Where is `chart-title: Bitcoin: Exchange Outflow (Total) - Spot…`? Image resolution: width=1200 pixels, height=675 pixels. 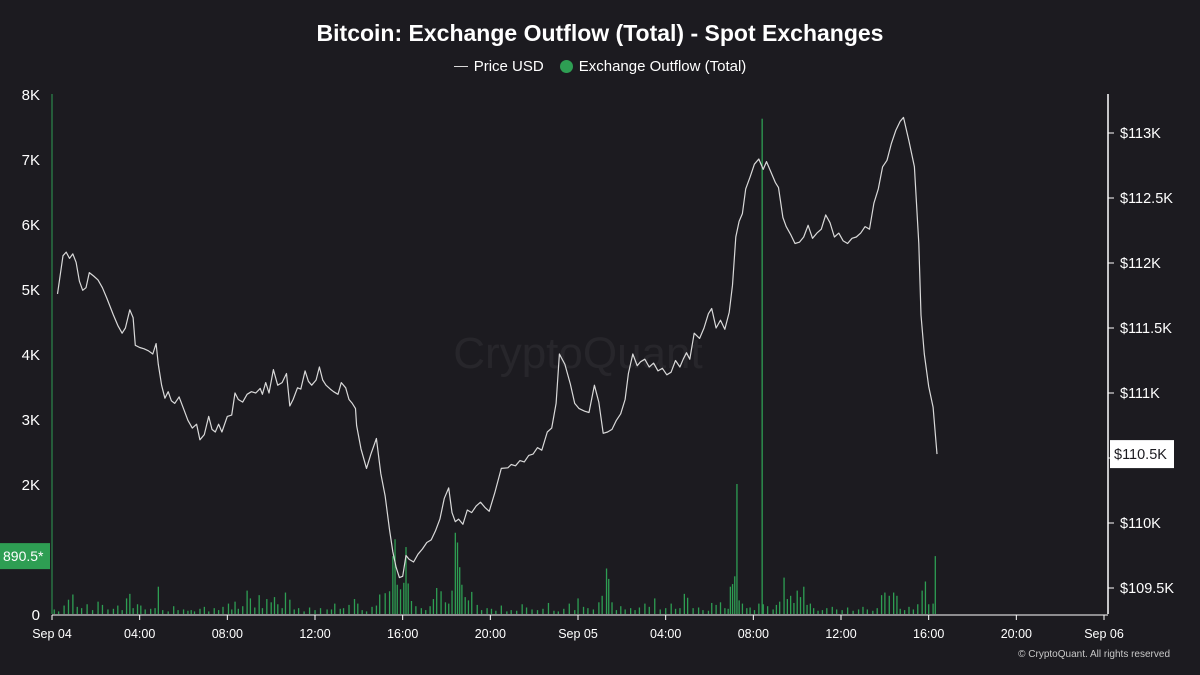 chart-title: Bitcoin: Exchange Outflow (Total) - Spot… is located at coordinates (600, 33).